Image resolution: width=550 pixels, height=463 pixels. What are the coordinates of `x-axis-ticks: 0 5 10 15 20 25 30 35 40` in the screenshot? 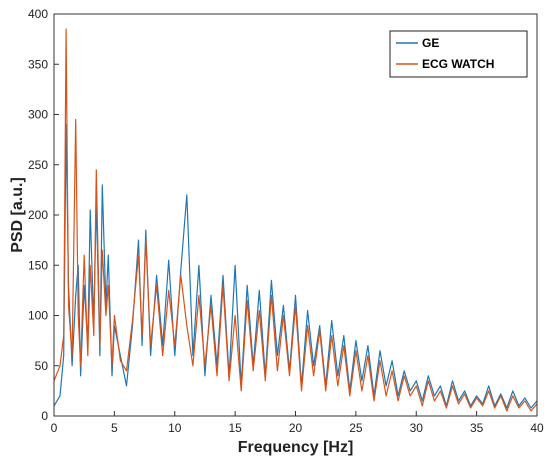 It's located at (297, 423).